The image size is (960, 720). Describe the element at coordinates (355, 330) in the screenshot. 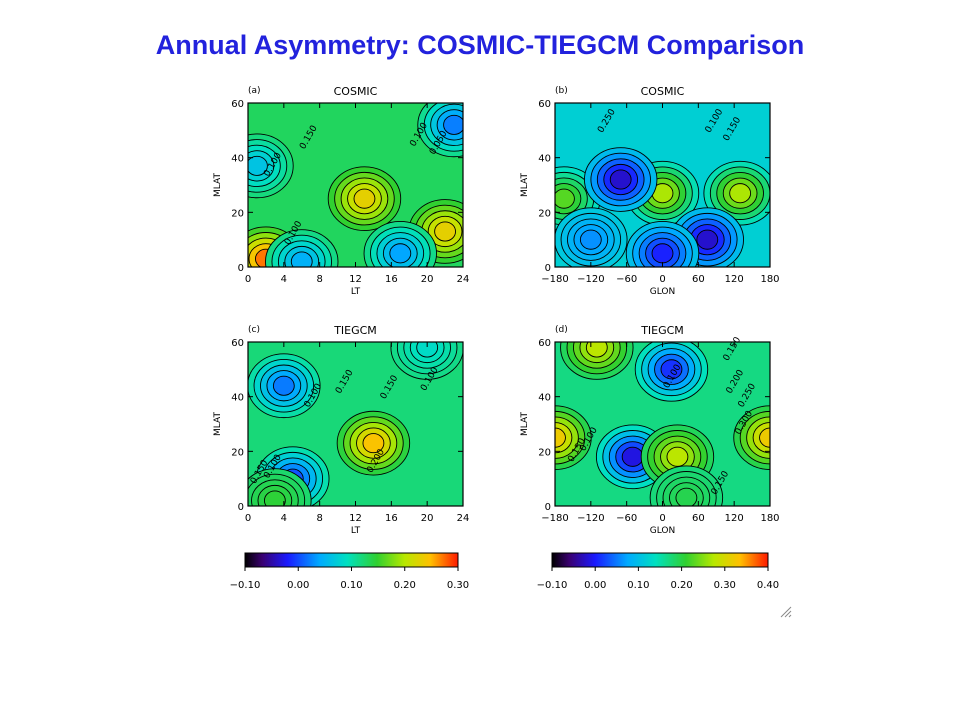

I see `panel-title: TIEGCM` at that location.